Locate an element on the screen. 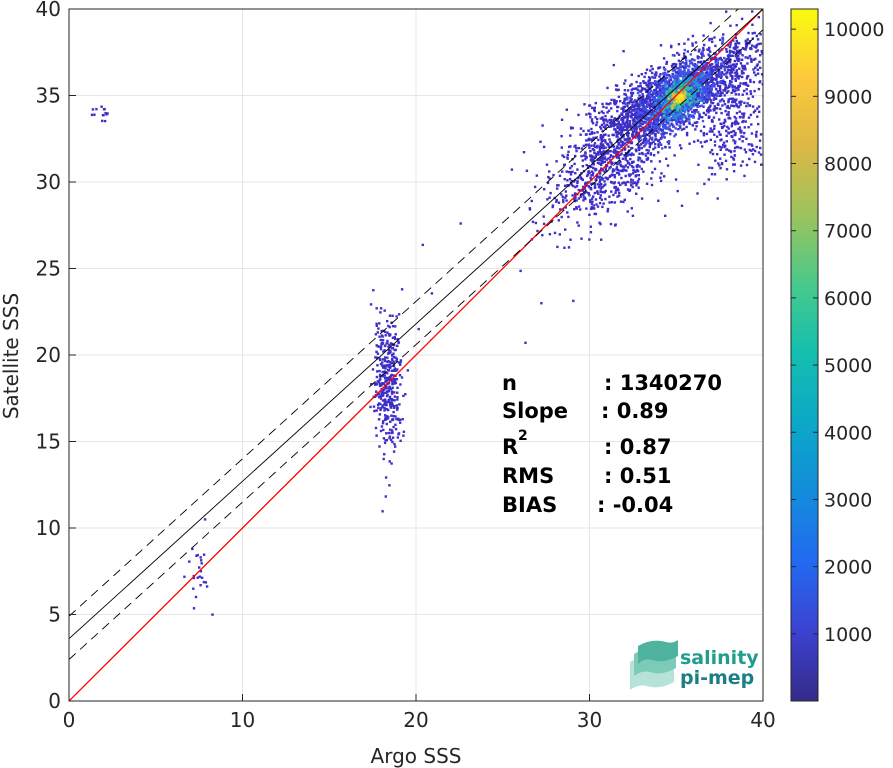 This screenshot has height=768, width=893. colorbar-tick-label: 4000 is located at coordinates (848, 433).